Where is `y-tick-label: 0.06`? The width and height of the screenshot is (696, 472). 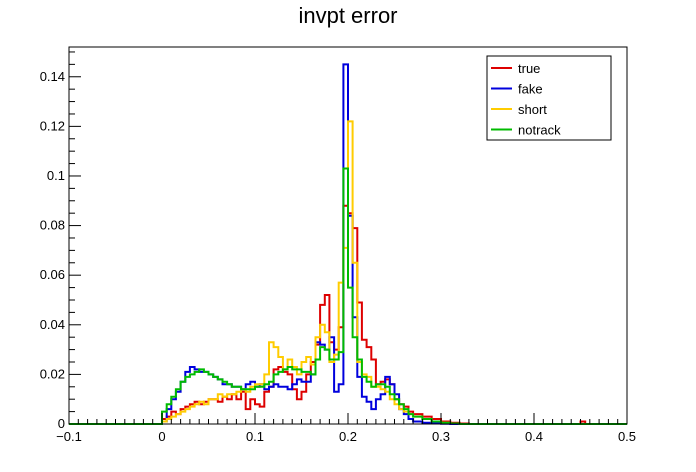
y-tick-label: 0.06 is located at coordinates (52, 274).